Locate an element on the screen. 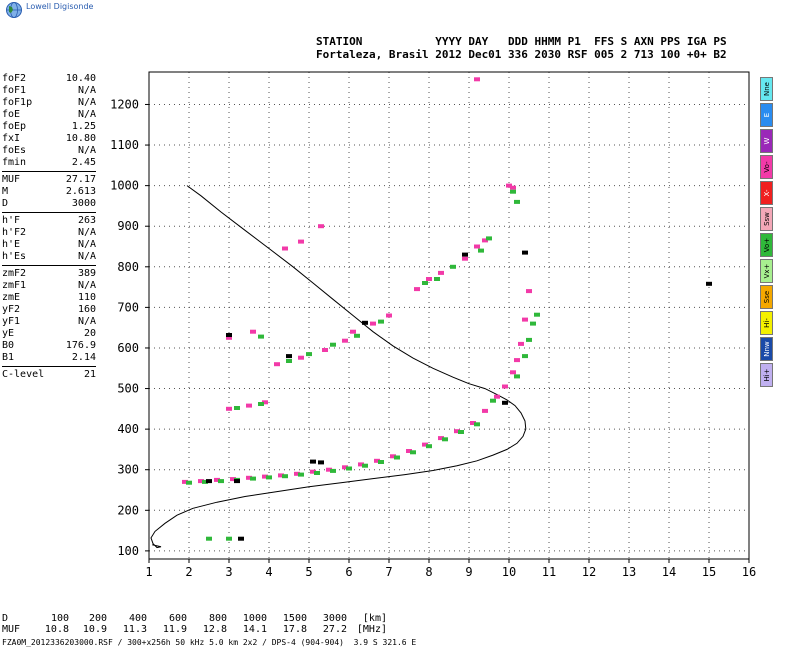 This screenshot has height=650, width=800. param-value: 160 is located at coordinates (86, 309).